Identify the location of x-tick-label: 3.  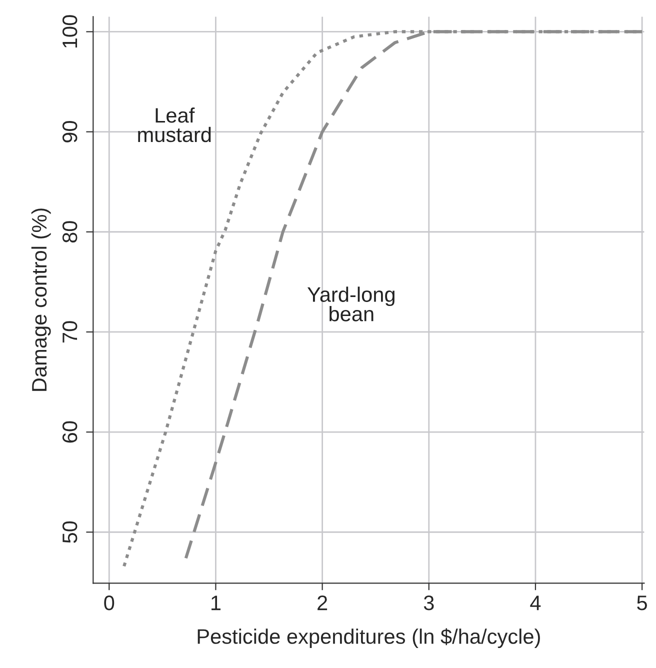
(429, 603).